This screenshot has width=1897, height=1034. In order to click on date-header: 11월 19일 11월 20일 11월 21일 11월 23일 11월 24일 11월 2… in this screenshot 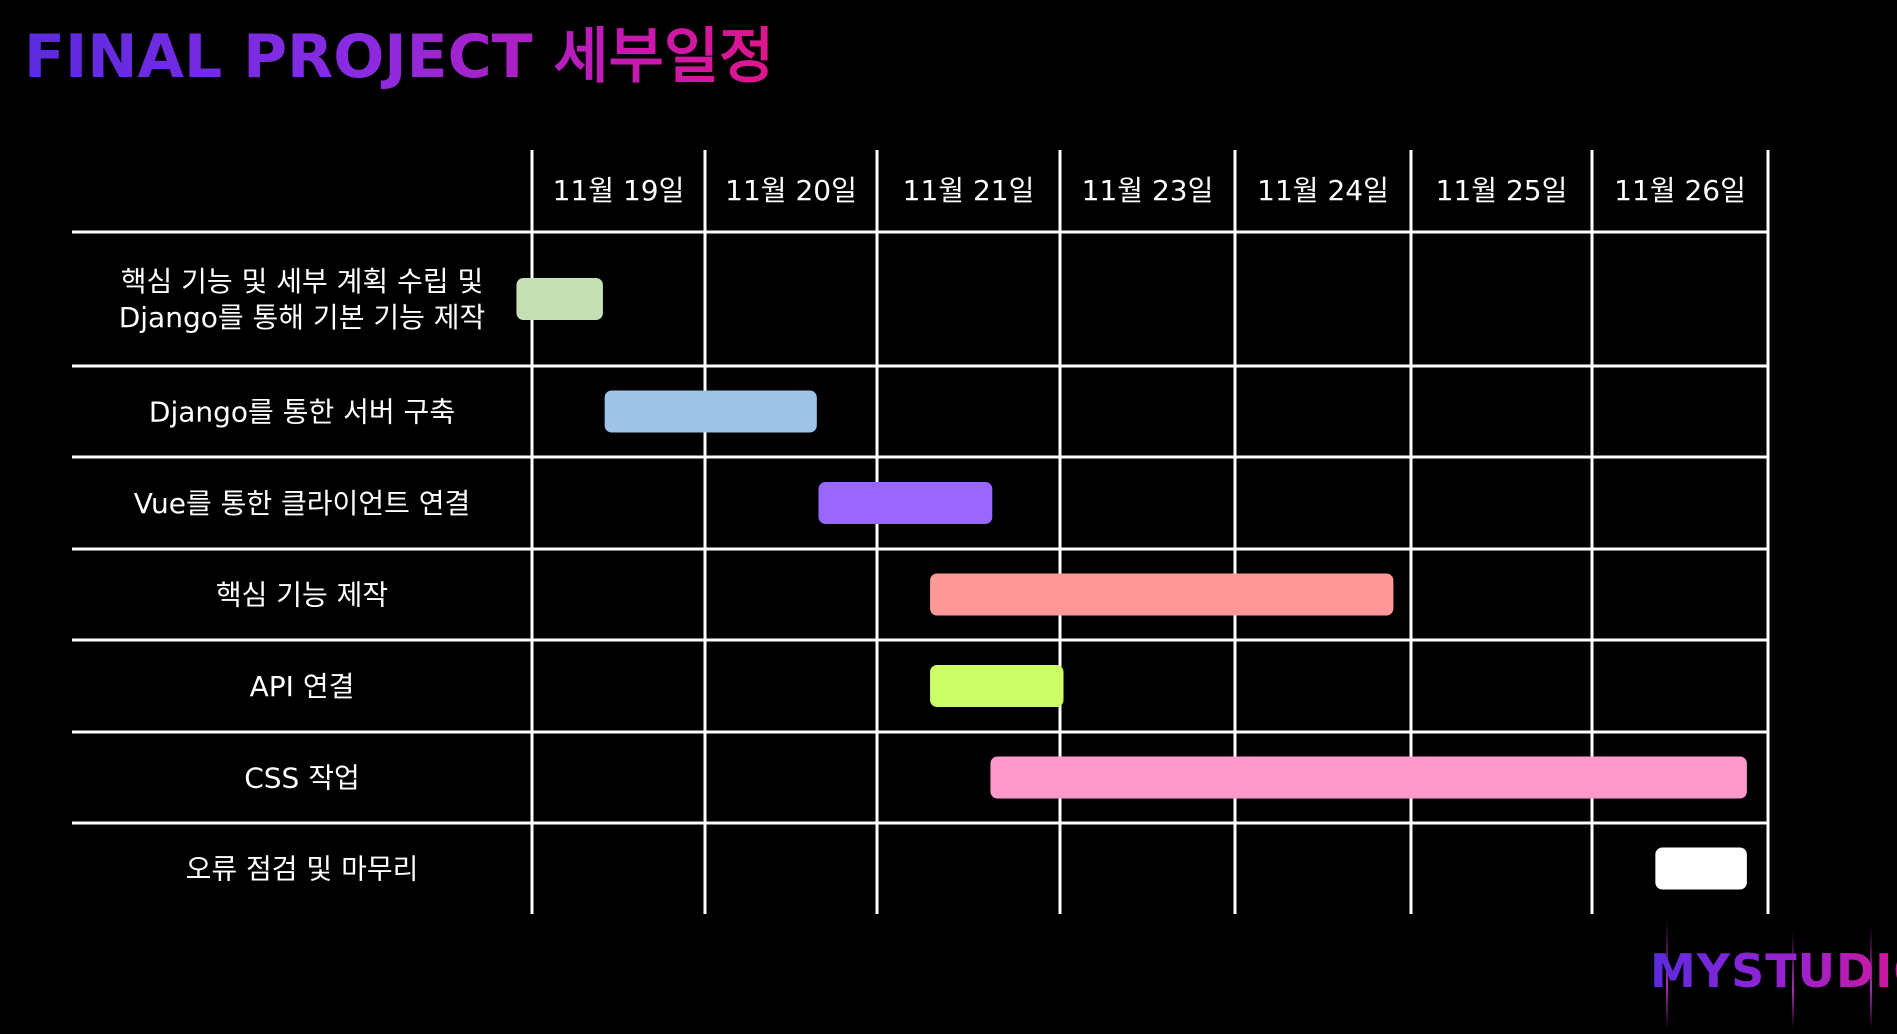, I will do `click(1149, 190)`.